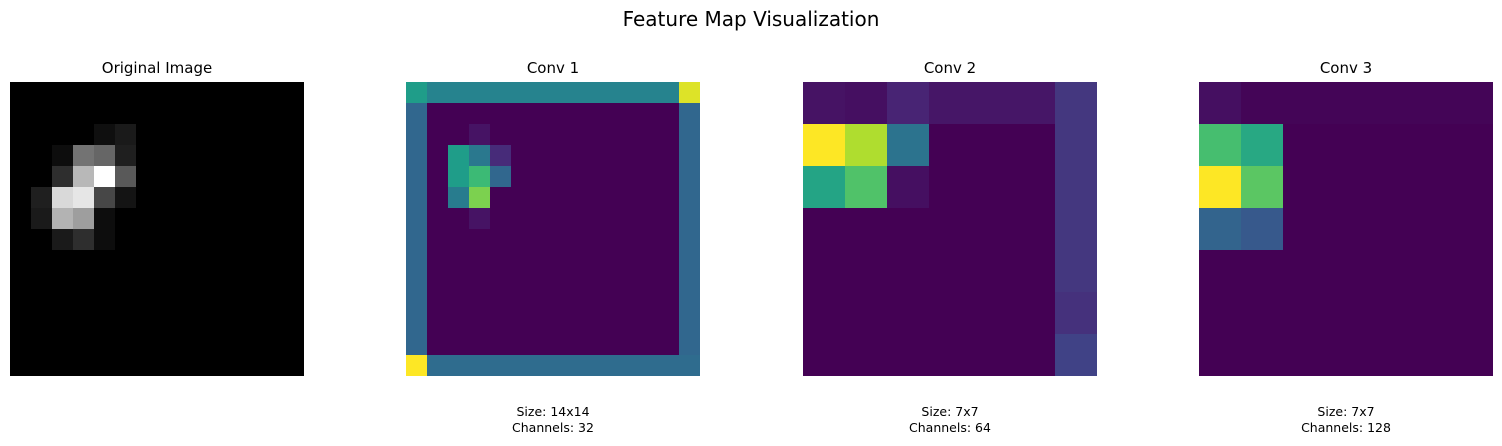  Describe the element at coordinates (751, 19) in the screenshot. I see `figure-title: Feature Map Visualization` at that location.